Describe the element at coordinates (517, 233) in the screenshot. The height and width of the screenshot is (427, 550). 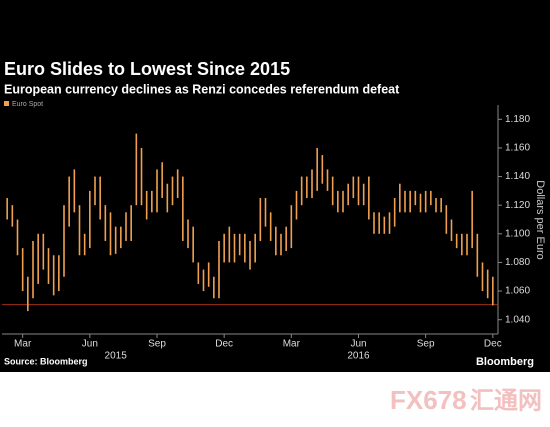
I see `y-tick-label: 1.100` at that location.